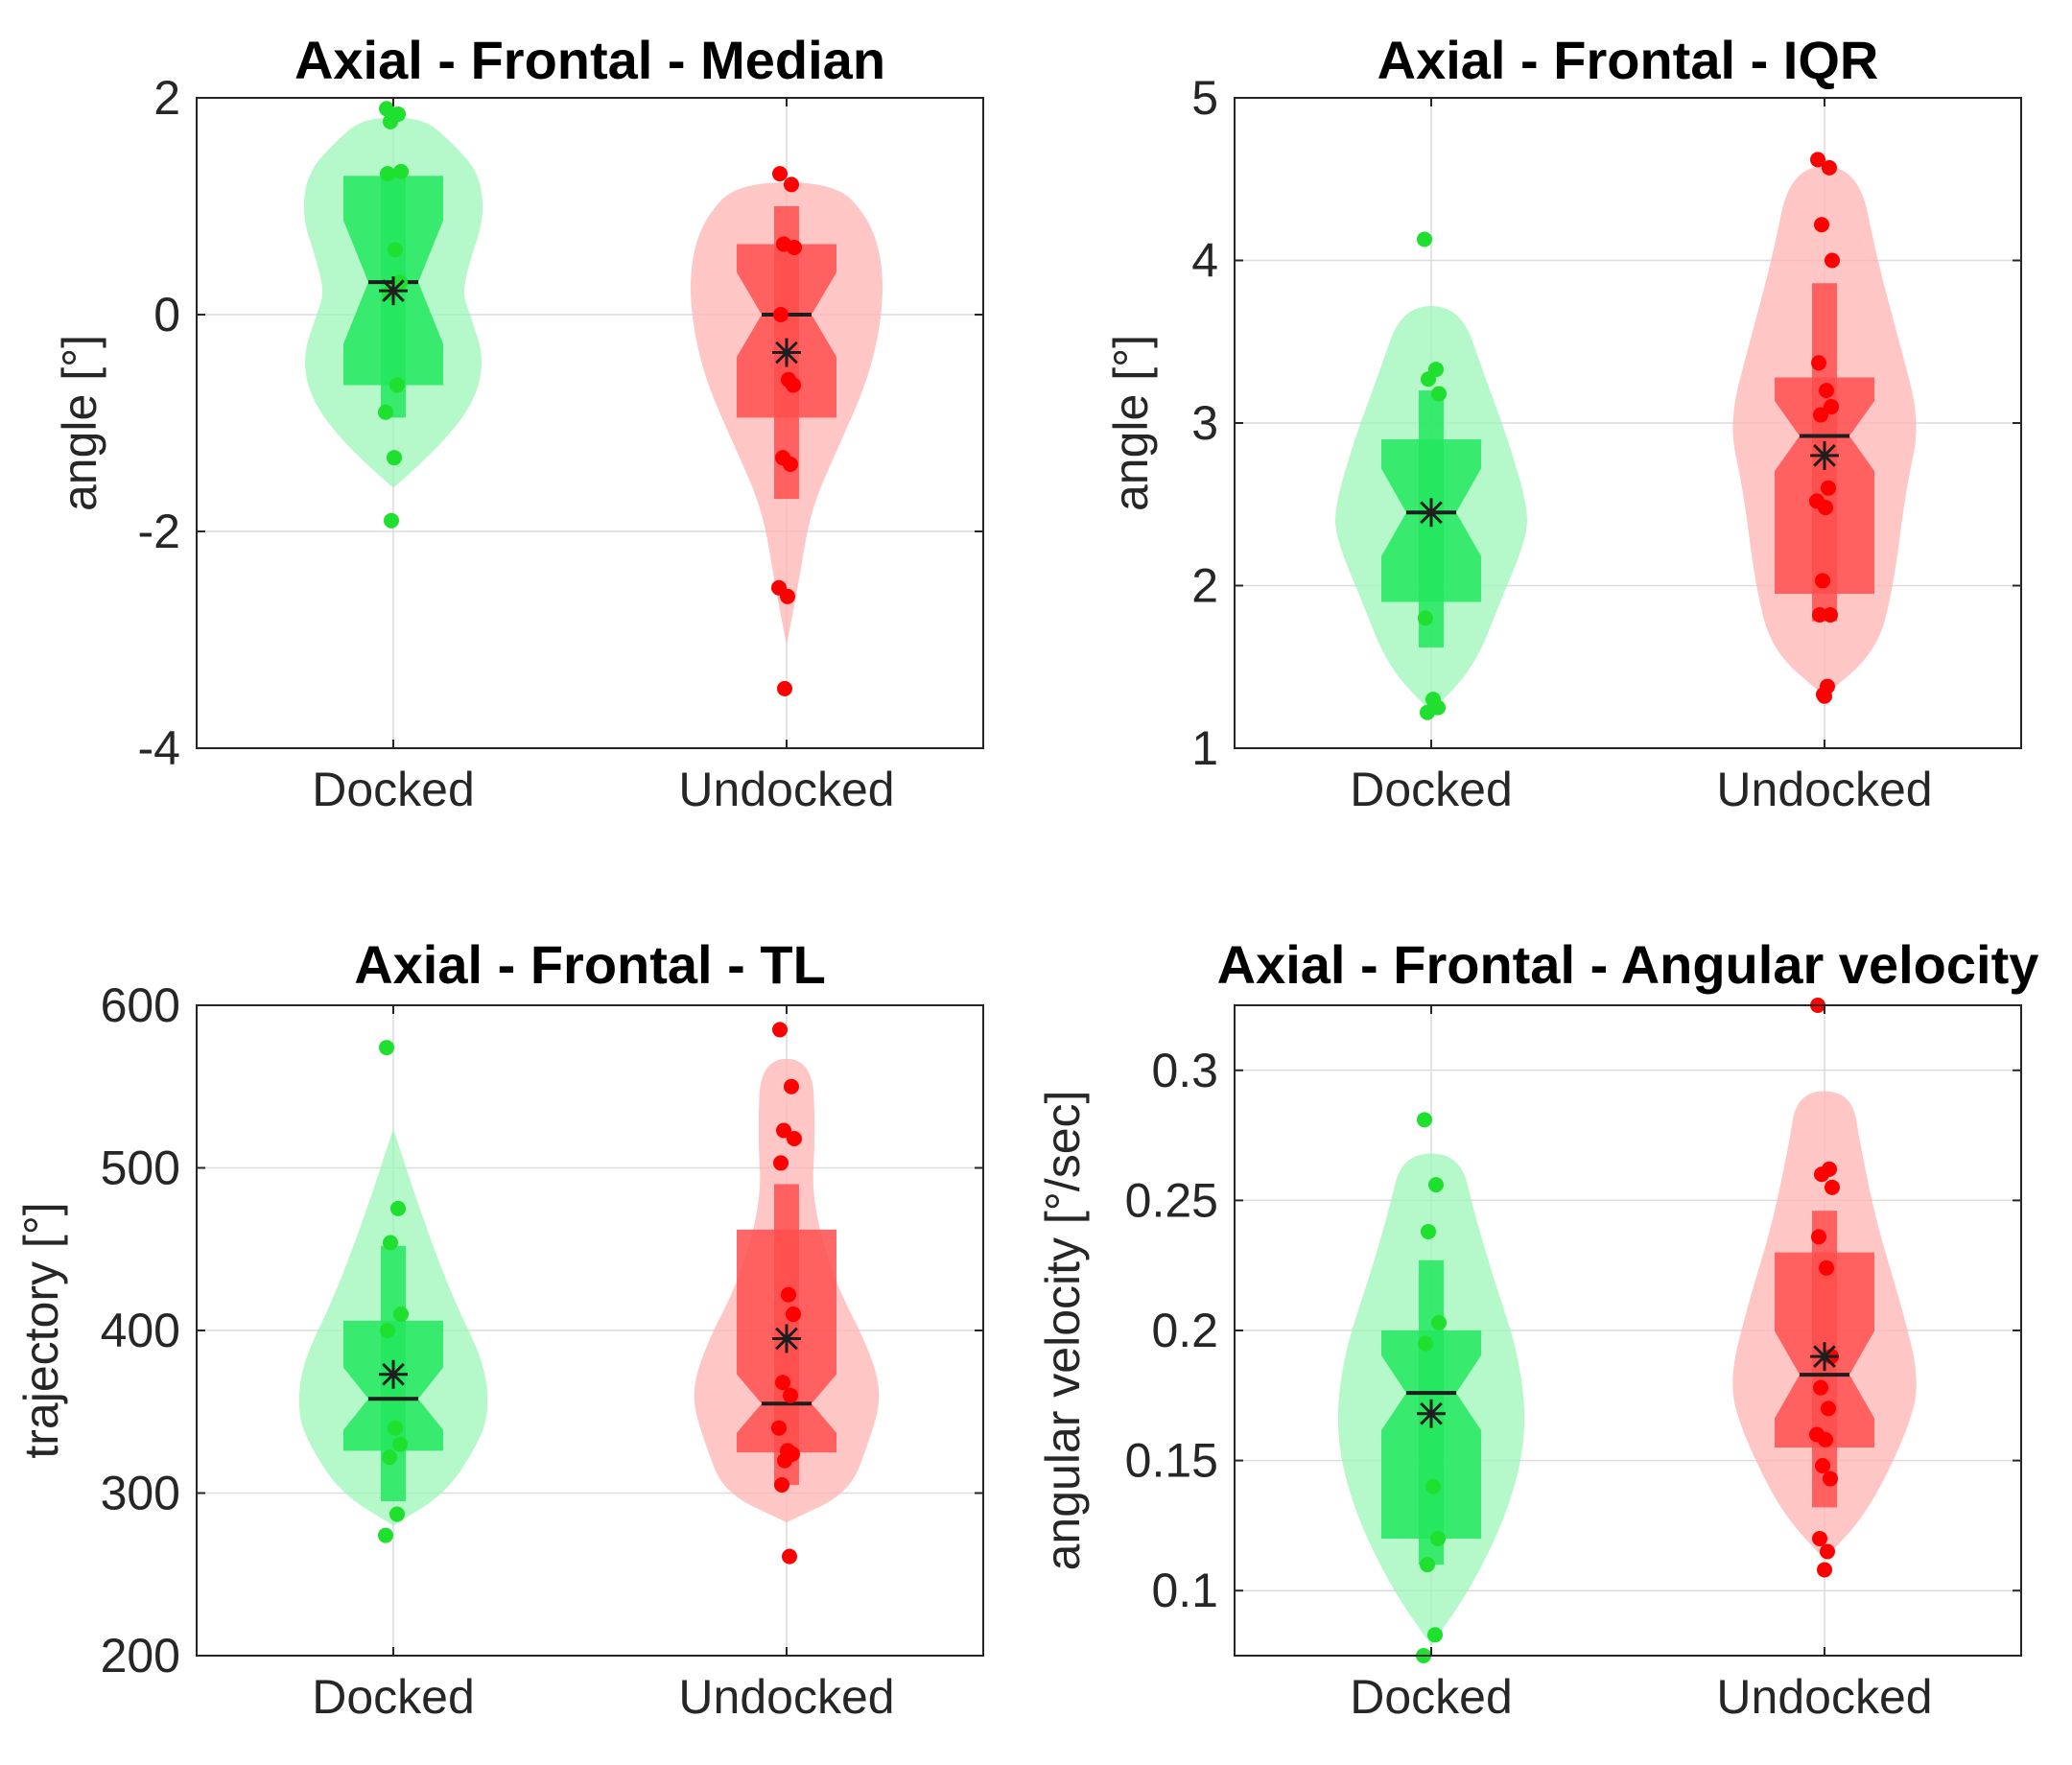 Image resolution: width=2072 pixels, height=1765 pixels. I want to click on box-undocked, so click(786, 331).